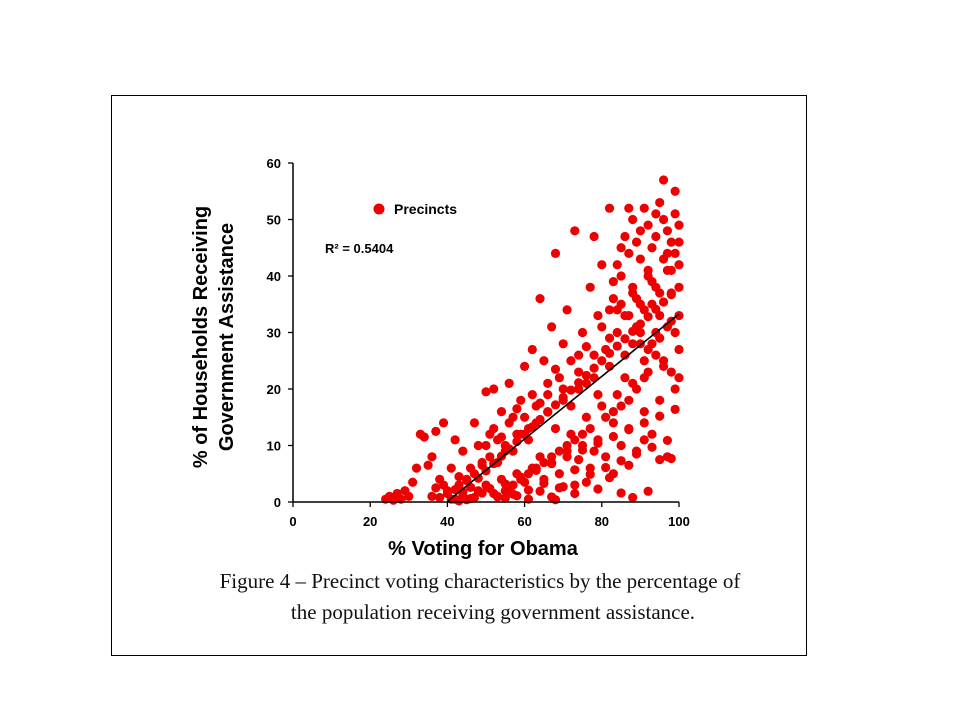 This screenshot has height=720, width=960. I want to click on y-ticks: 0 10 20 30 40 50 60, so click(280, 333).